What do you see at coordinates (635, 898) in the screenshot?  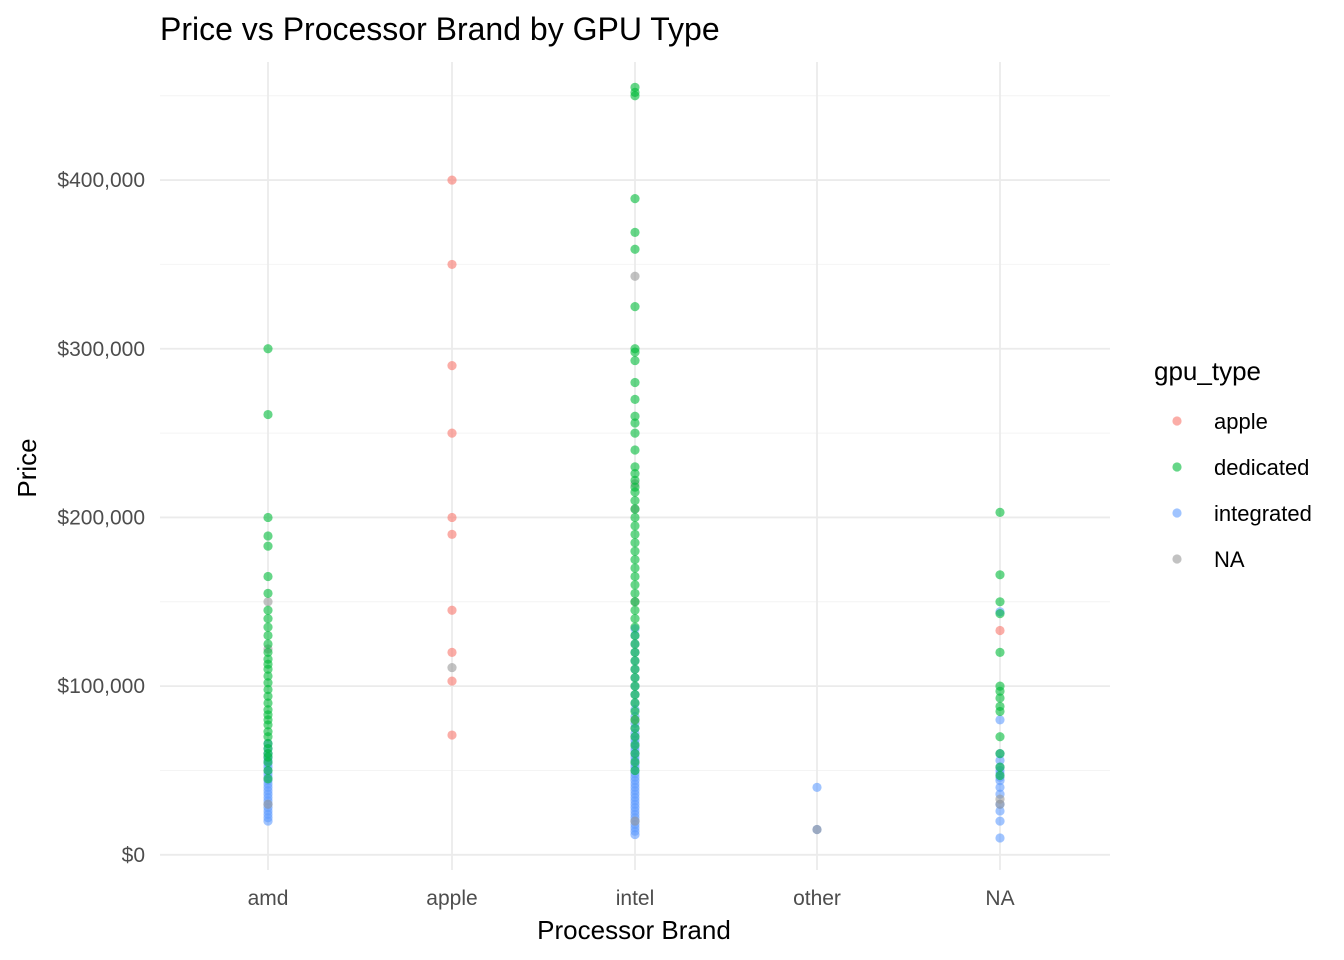 I see `x-tick-label: intel` at bounding box center [635, 898].